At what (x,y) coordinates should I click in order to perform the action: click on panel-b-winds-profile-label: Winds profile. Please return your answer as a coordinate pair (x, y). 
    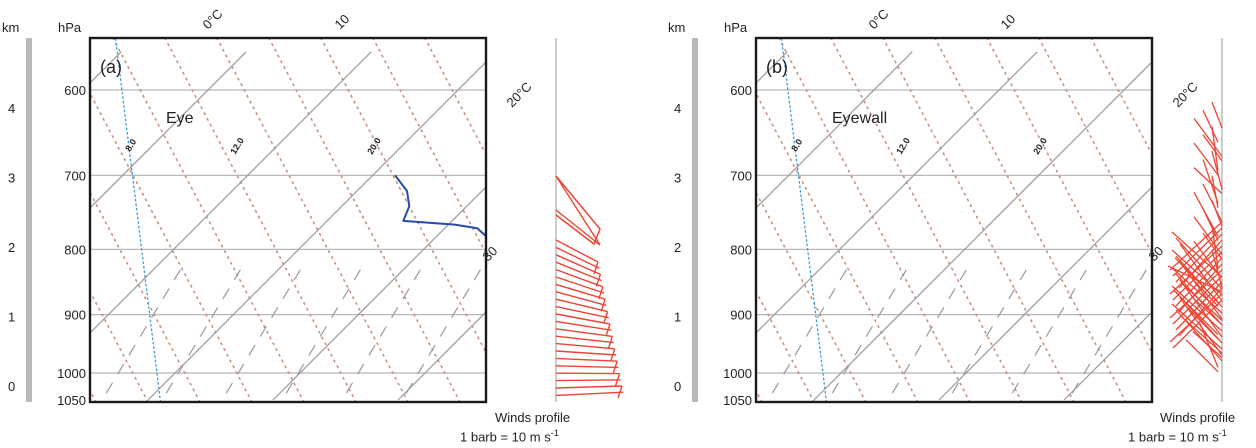
    Looking at the image, I should click on (1198, 417).